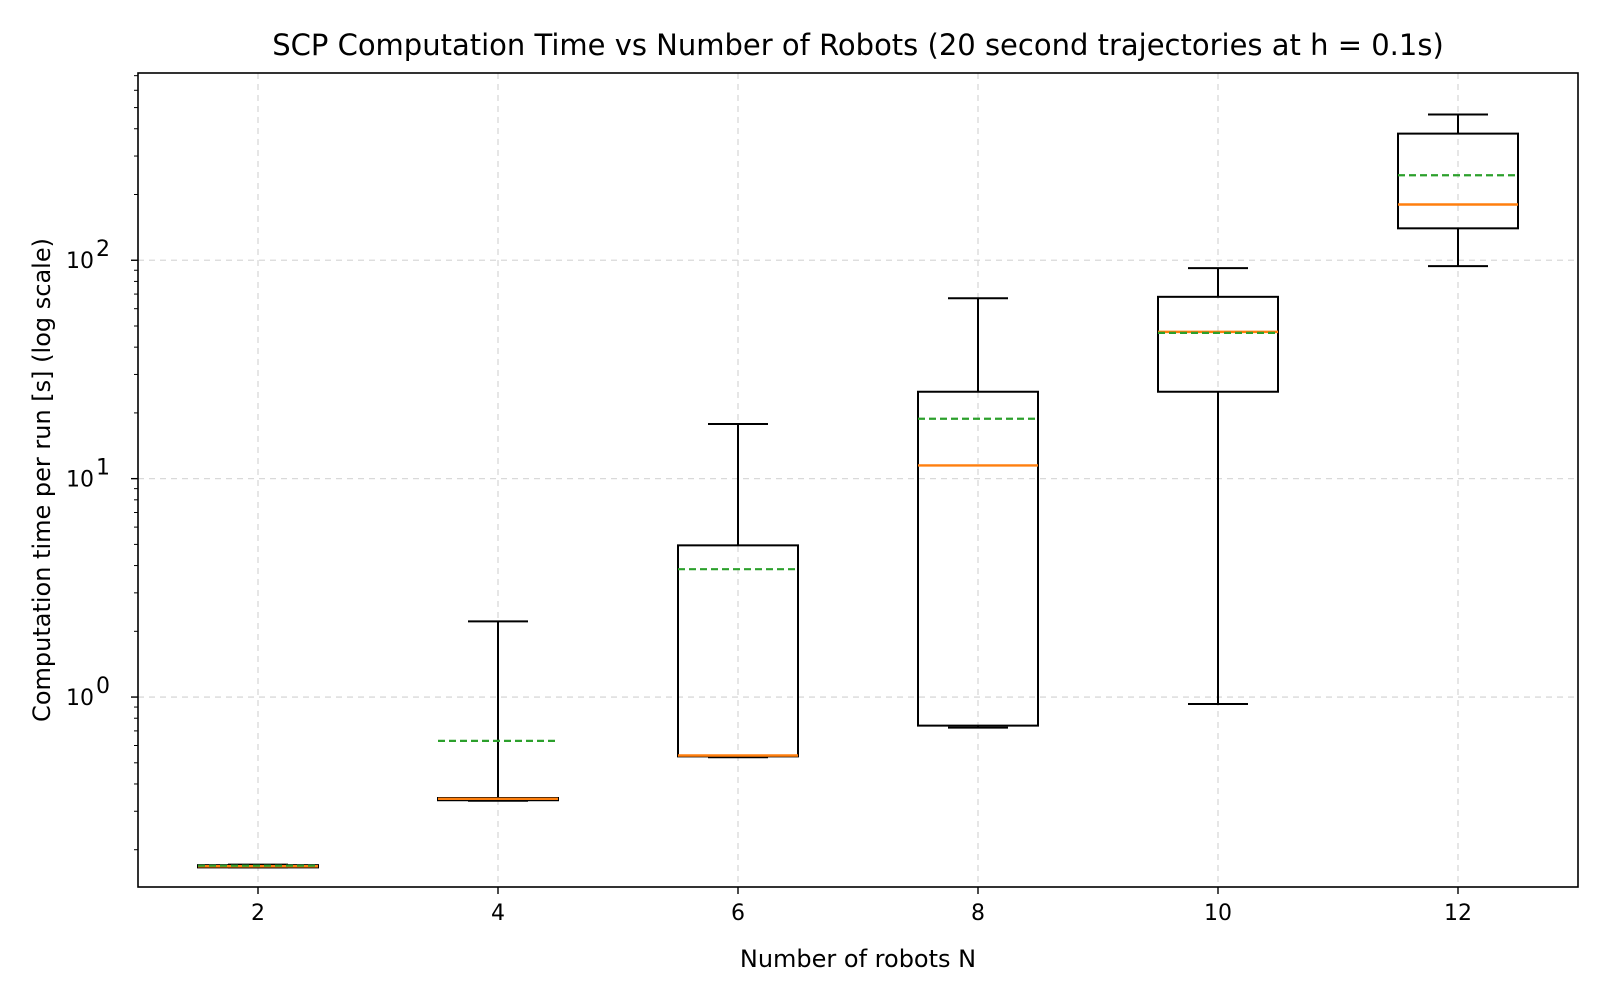 The image size is (1600, 1000). What do you see at coordinates (258, 913) in the screenshot?
I see `x-tick-label: 2` at bounding box center [258, 913].